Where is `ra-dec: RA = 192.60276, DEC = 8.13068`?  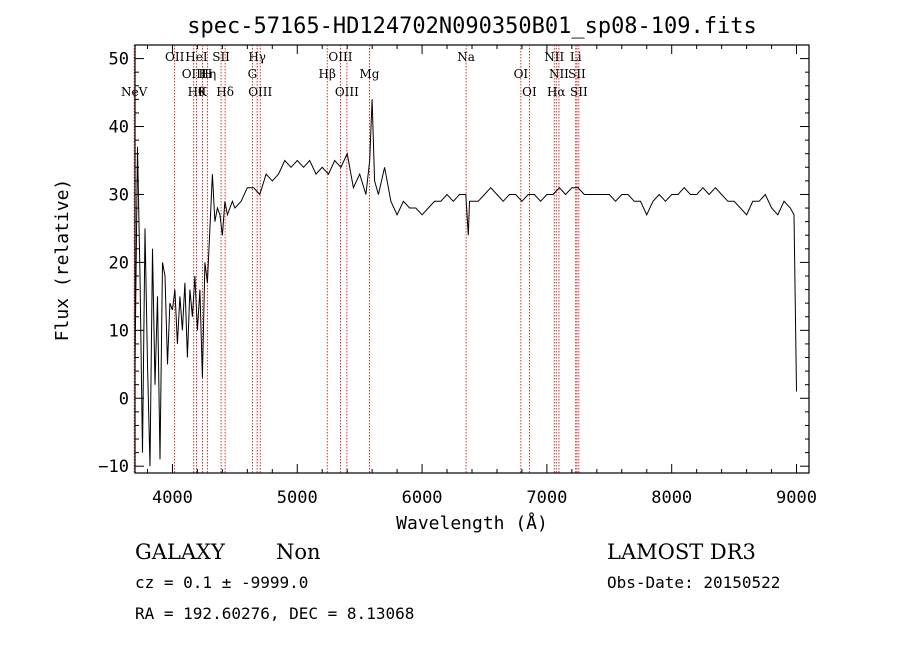
ra-dec: RA = 192.60276, DEC = 8.13068 is located at coordinates (274, 613).